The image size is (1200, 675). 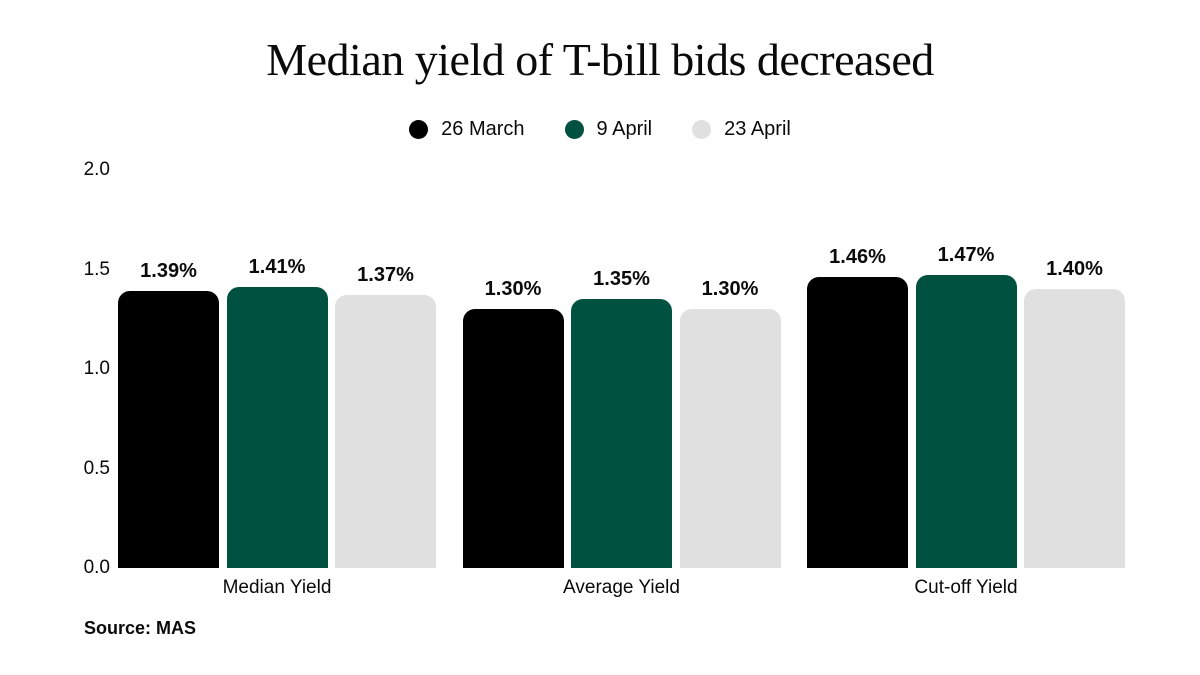 What do you see at coordinates (621, 433) in the screenshot?
I see `bar-9-april-average-yield` at bounding box center [621, 433].